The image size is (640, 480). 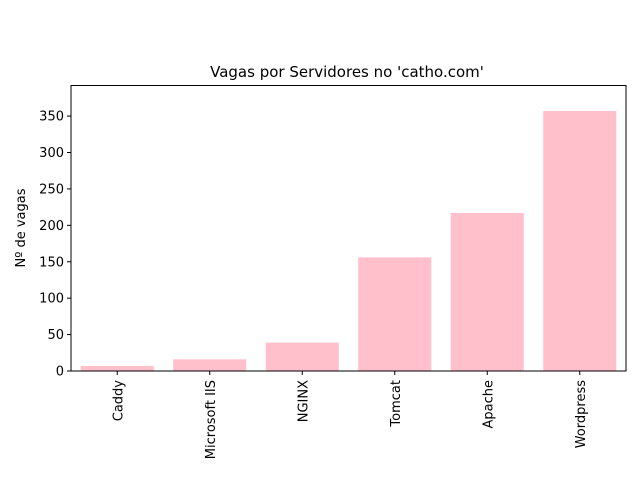 I want to click on y-tick-label: 250, so click(x=51, y=189).